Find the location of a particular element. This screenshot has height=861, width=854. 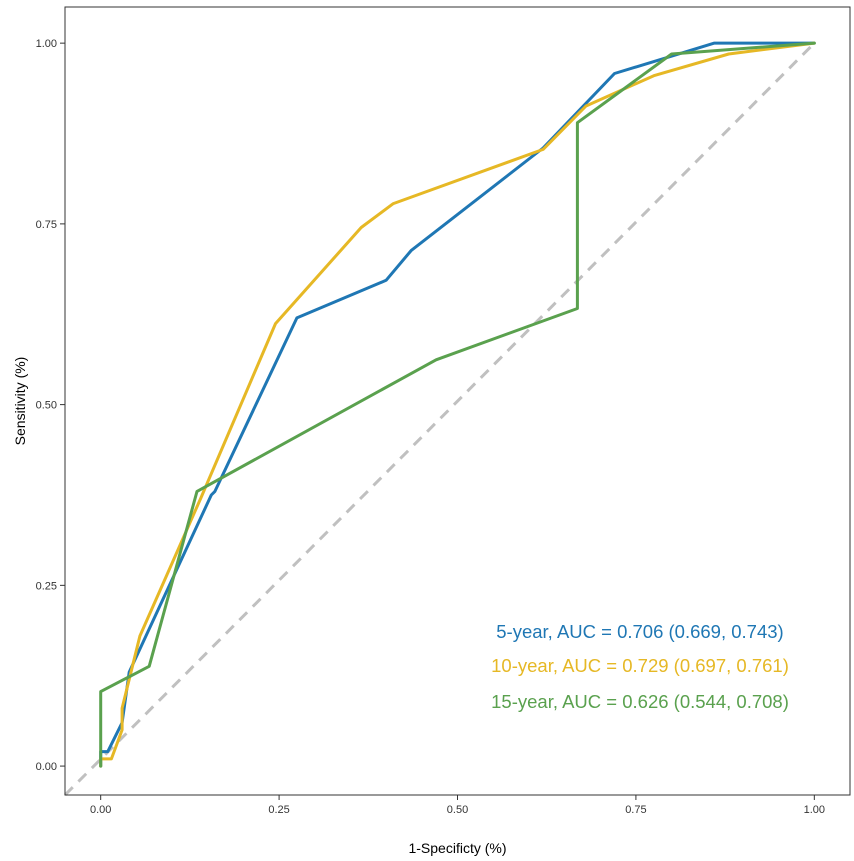

x-tick-label: 1.00 is located at coordinates (814, 810).